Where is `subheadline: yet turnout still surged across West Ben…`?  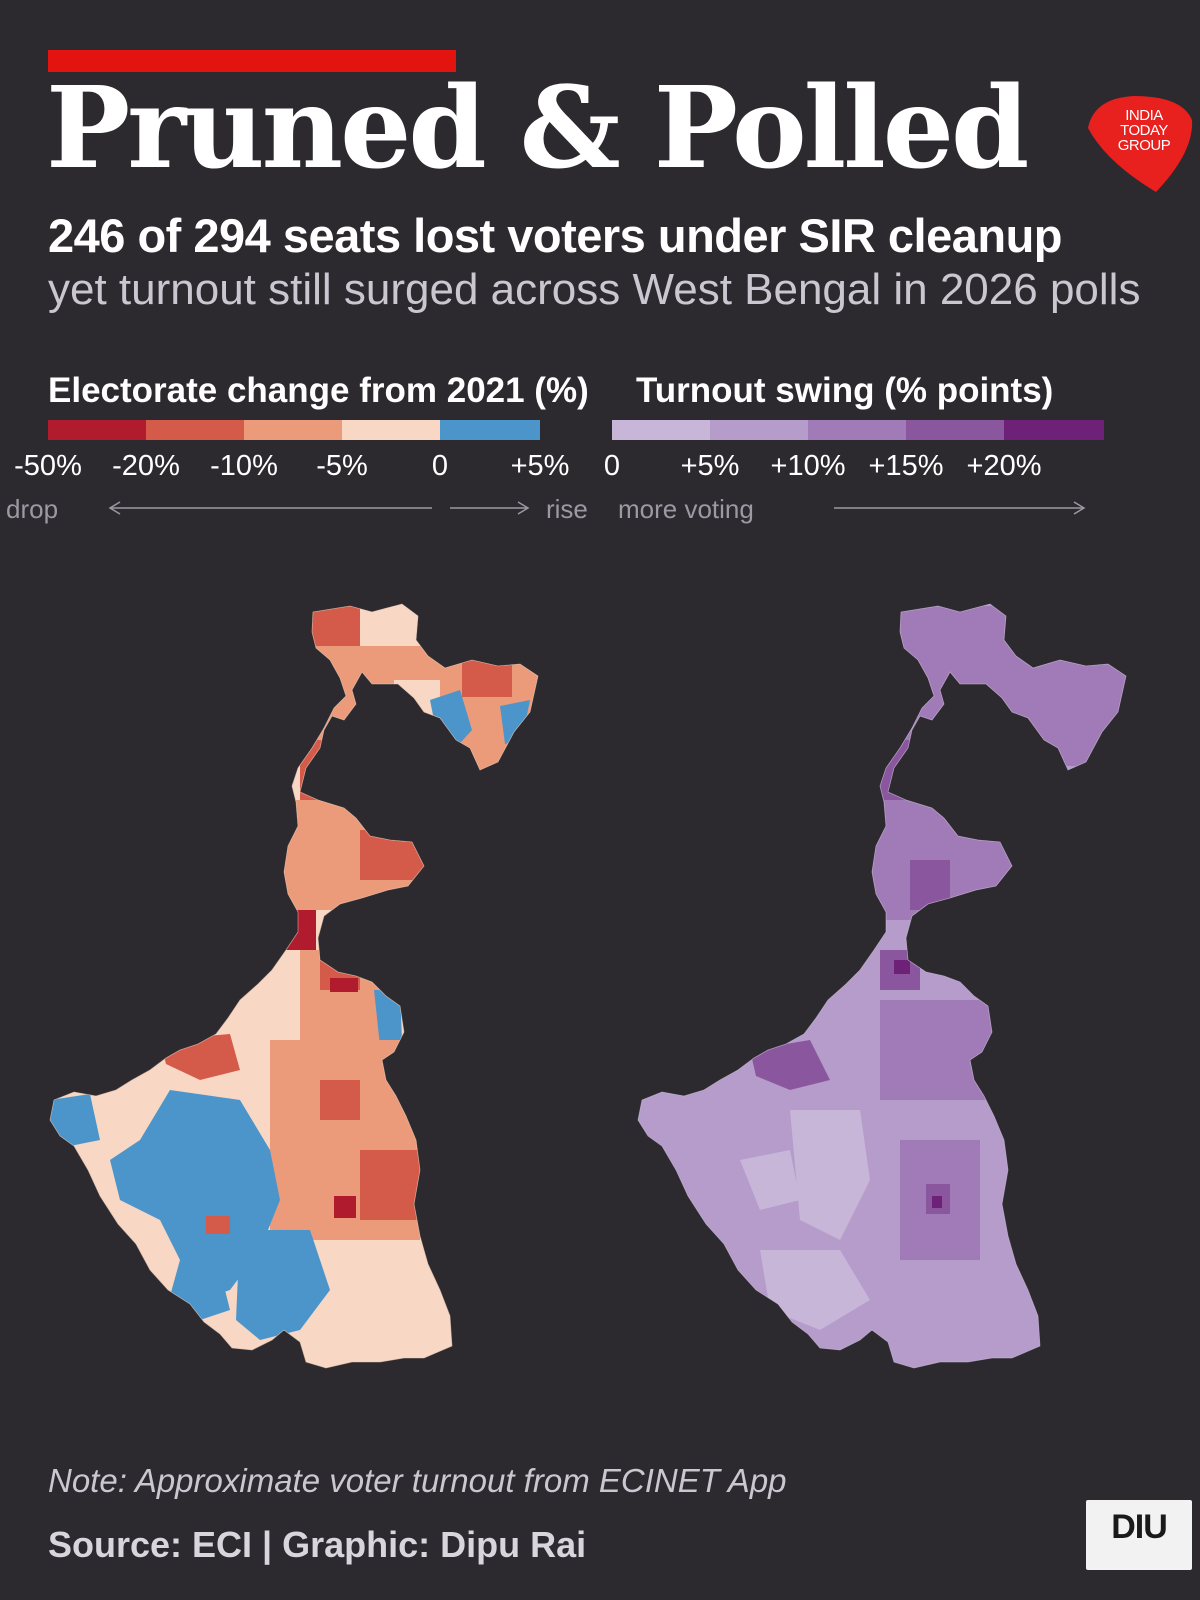
subheadline: yet turnout still surged across West Ben… is located at coordinates (594, 289).